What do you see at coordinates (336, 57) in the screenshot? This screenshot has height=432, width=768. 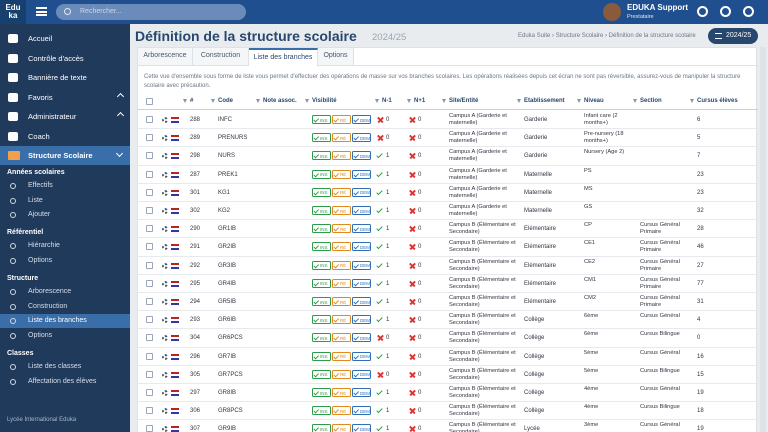 I see `tab: Options` at bounding box center [336, 57].